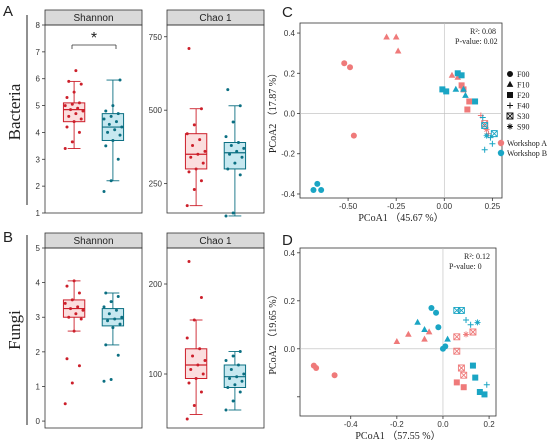 This screenshot has height=441, width=550. Describe the element at coordinates (156, 284) in the screenshot. I see `y-tick-label: 200` at that location.